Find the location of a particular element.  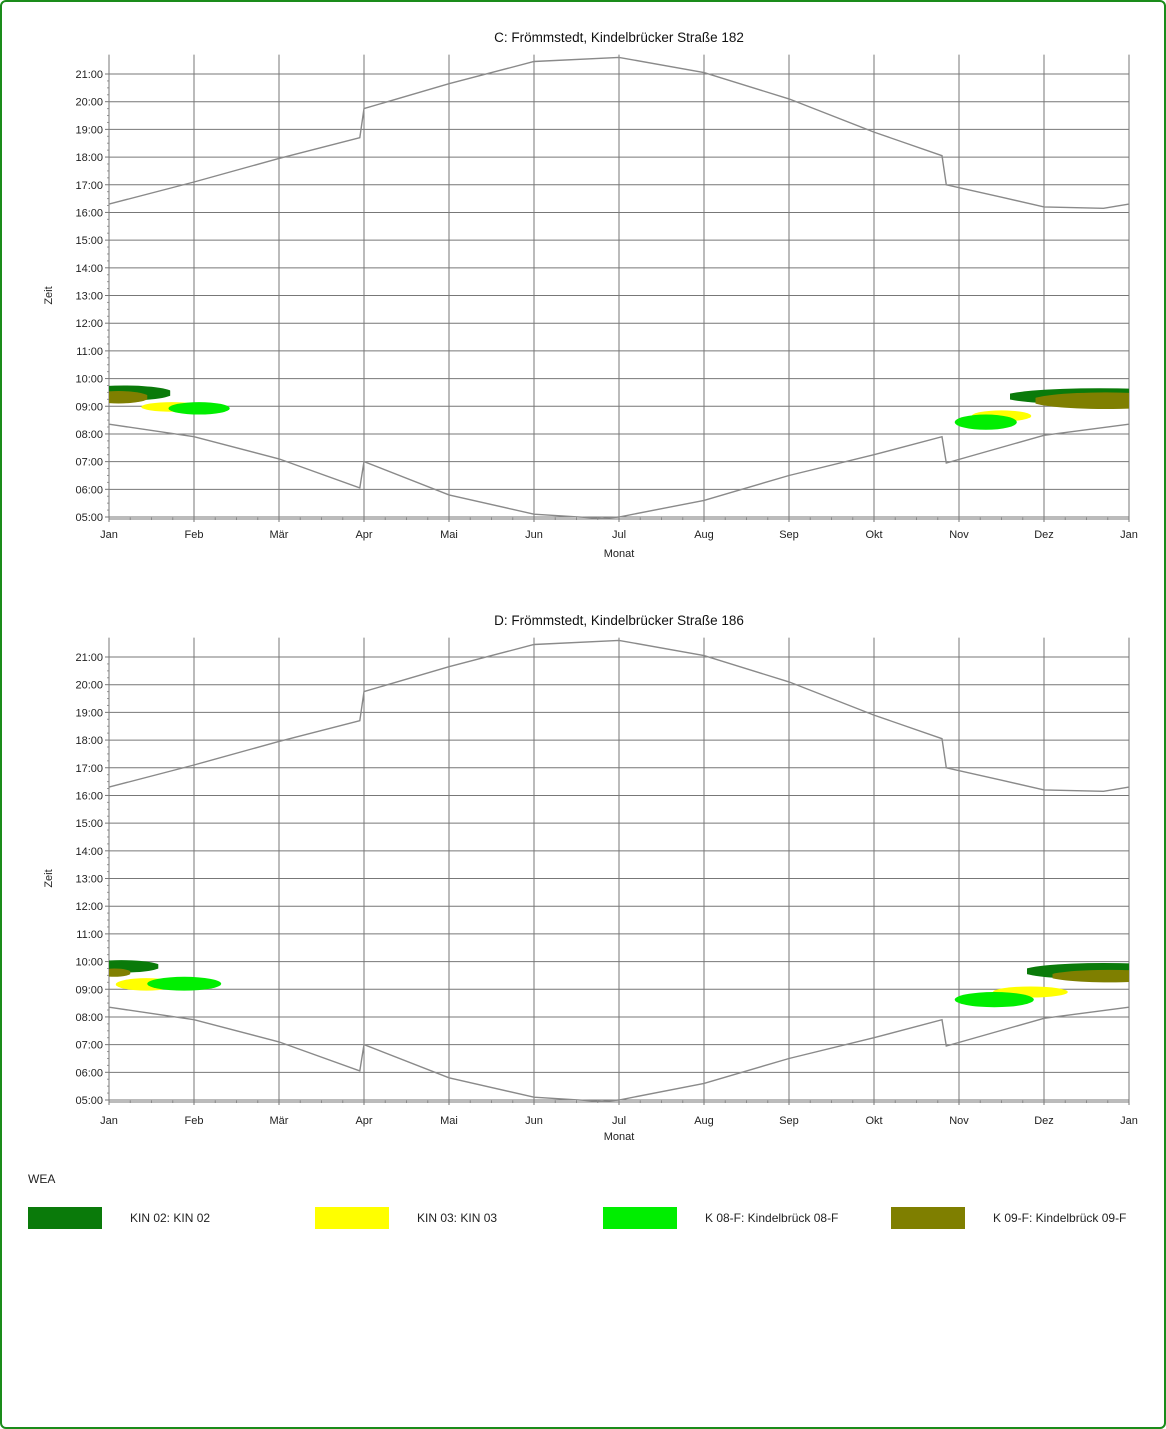

legend-label-kin-02: KIN 02 is located at coordinates (170, 1218).